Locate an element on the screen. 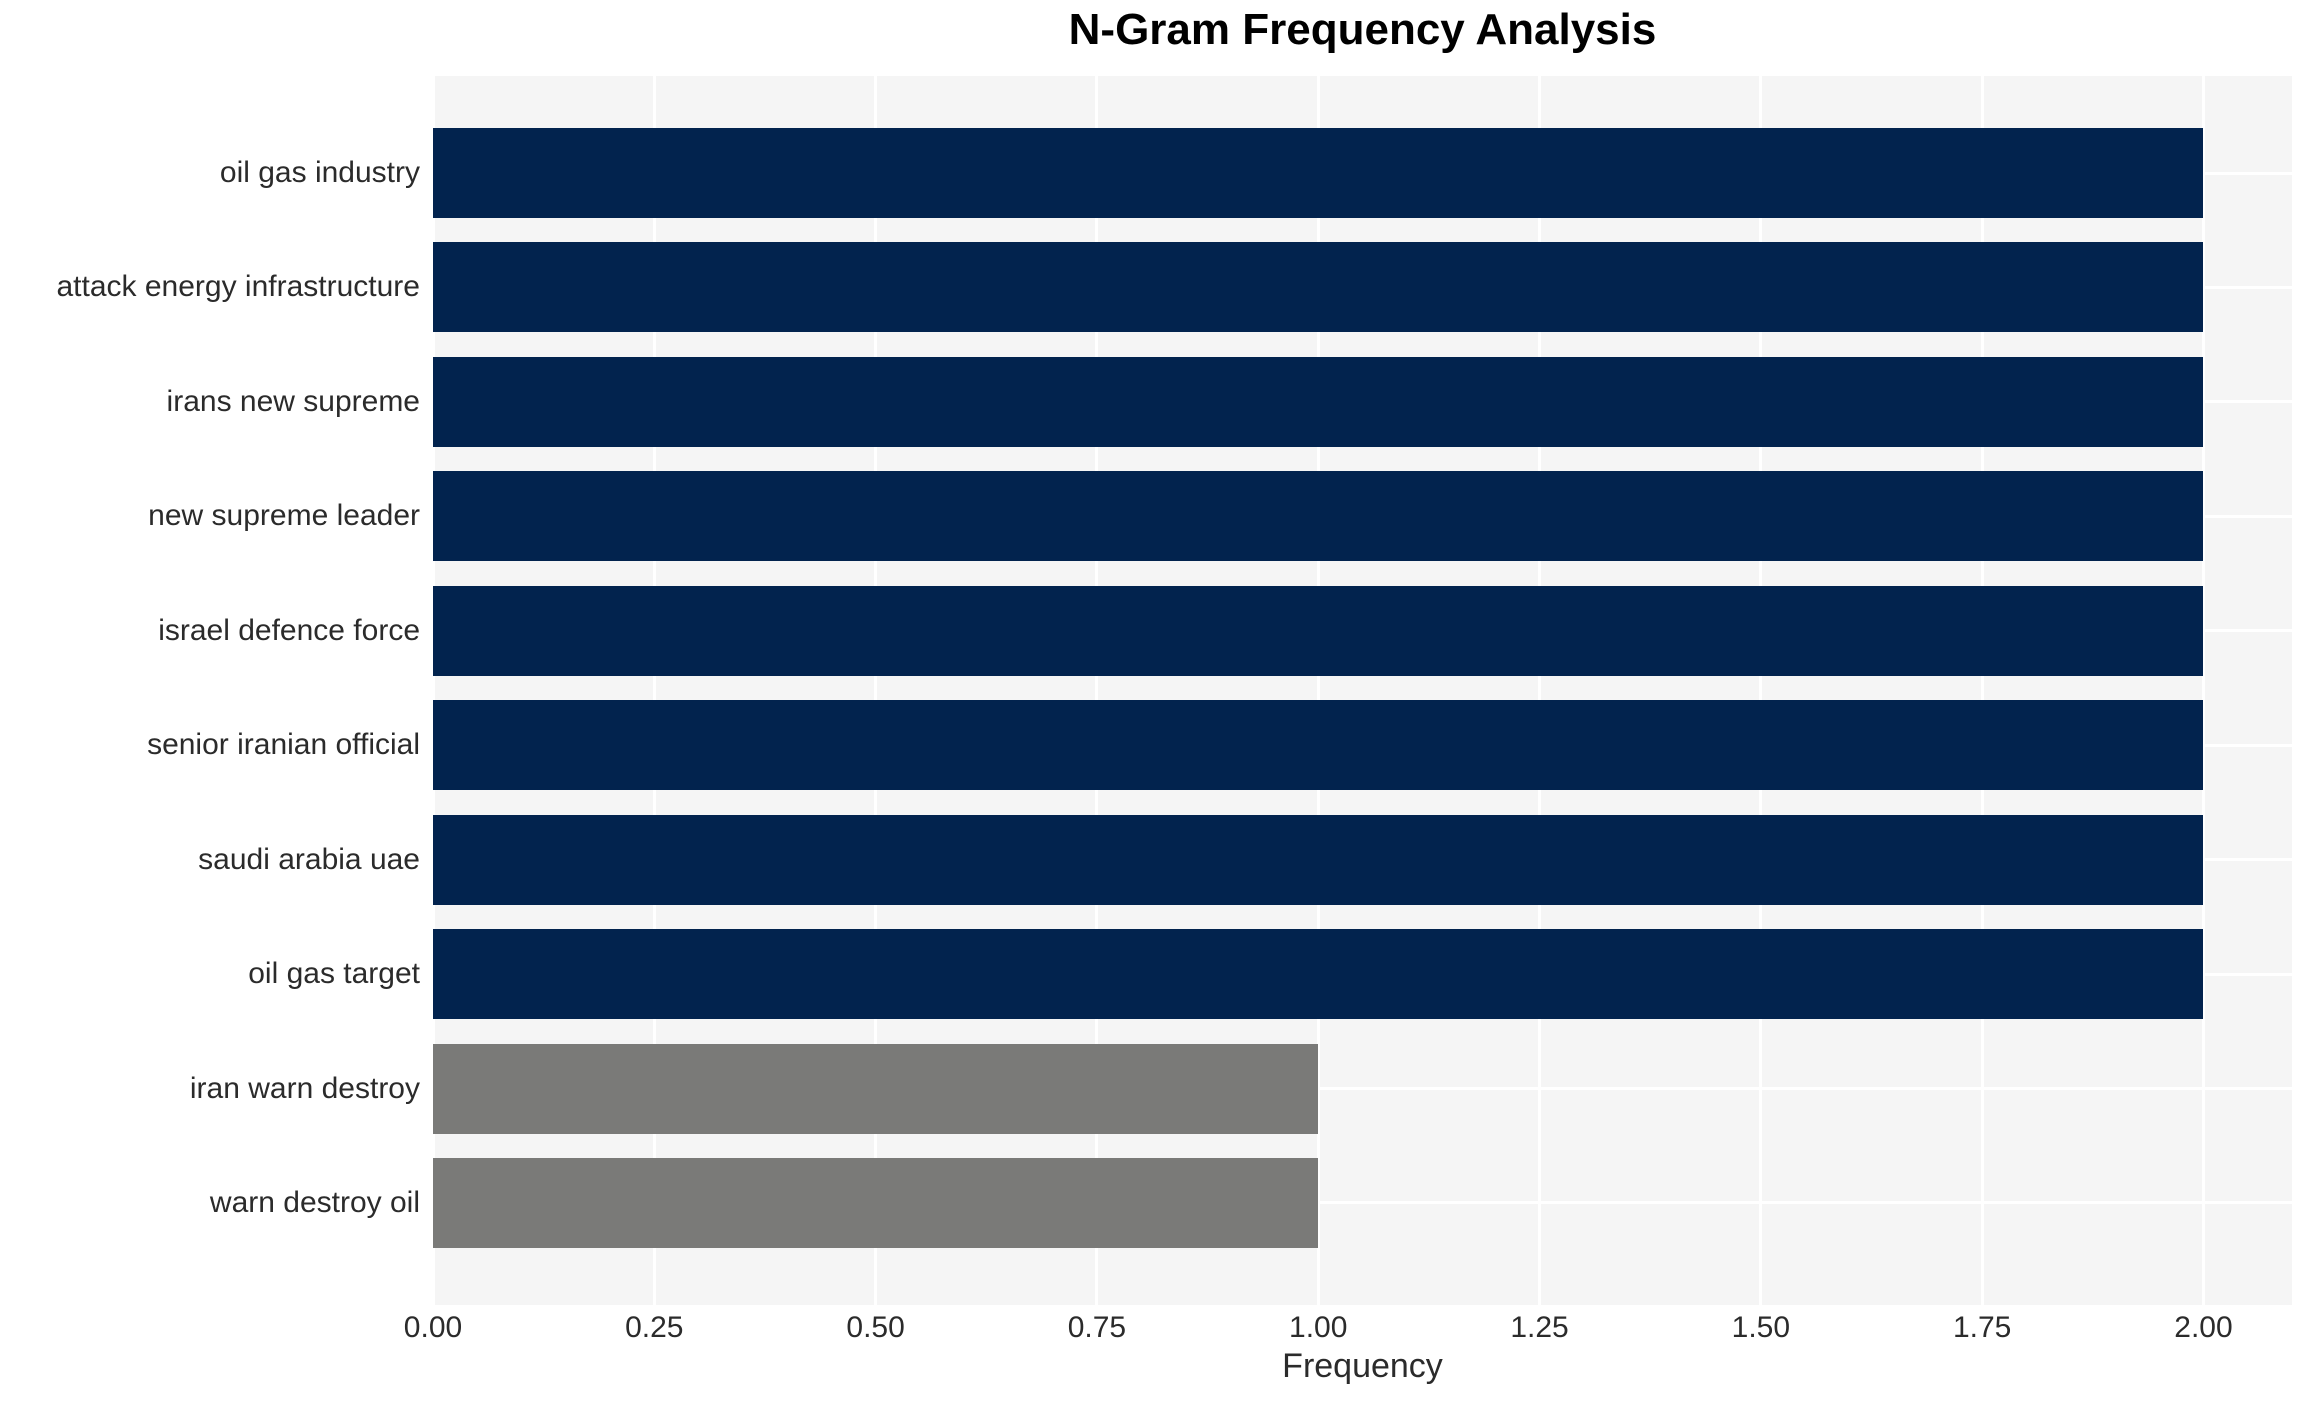 The height and width of the screenshot is (1402, 2313). x-tick-label: 0.50 is located at coordinates (875, 1327).